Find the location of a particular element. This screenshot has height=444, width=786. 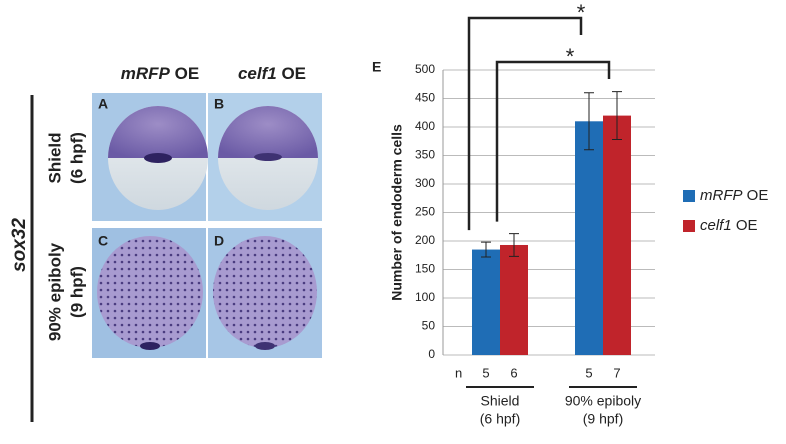

gene-label: sox32 is located at coordinates (19, 245).